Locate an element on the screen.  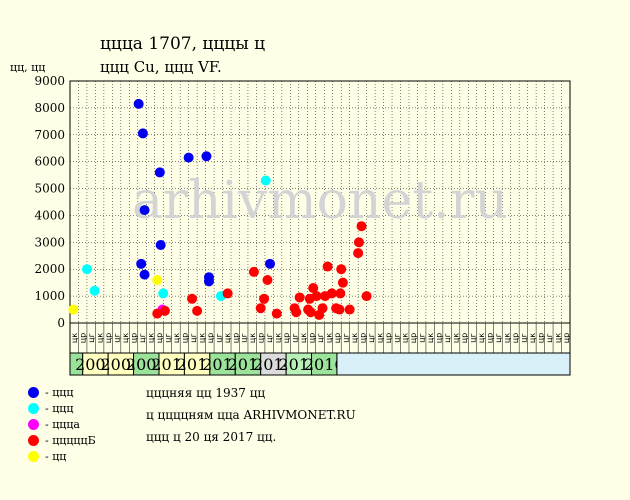
legend-label: - ццц is located at coordinates (59, 392).